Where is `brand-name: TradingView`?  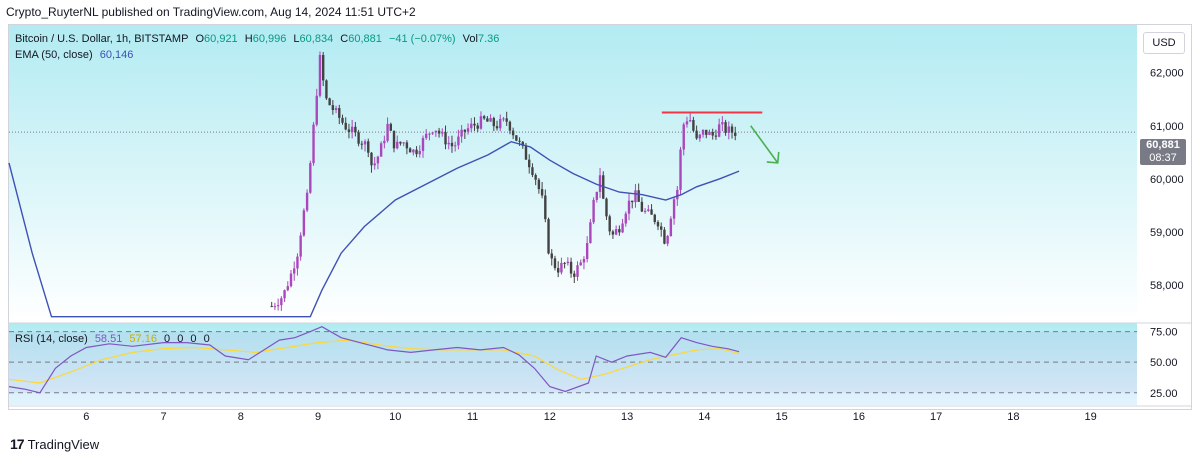 brand-name: TradingView is located at coordinates (63, 444).